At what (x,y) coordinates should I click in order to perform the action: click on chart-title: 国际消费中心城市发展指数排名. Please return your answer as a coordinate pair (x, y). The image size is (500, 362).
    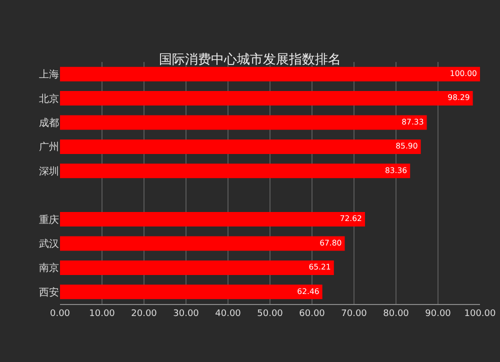
    Looking at the image, I should click on (250, 59).